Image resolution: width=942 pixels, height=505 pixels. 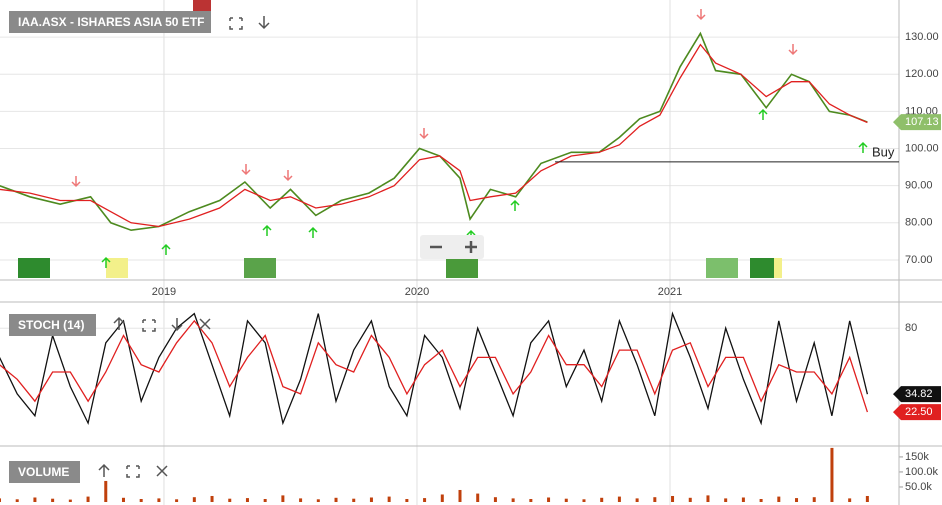 I want to click on panel-title: STOCH (14), so click(x=51, y=325).